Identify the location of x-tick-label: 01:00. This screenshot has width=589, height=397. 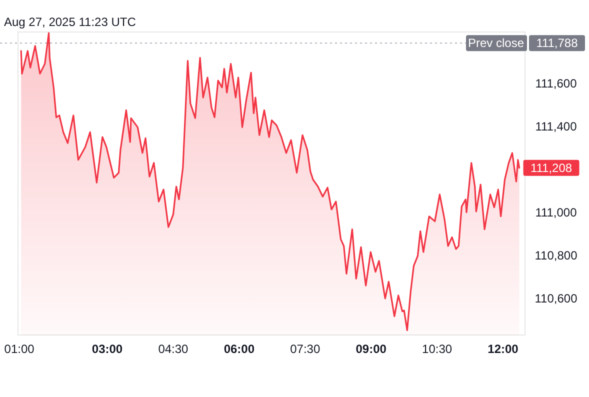
(19, 349).